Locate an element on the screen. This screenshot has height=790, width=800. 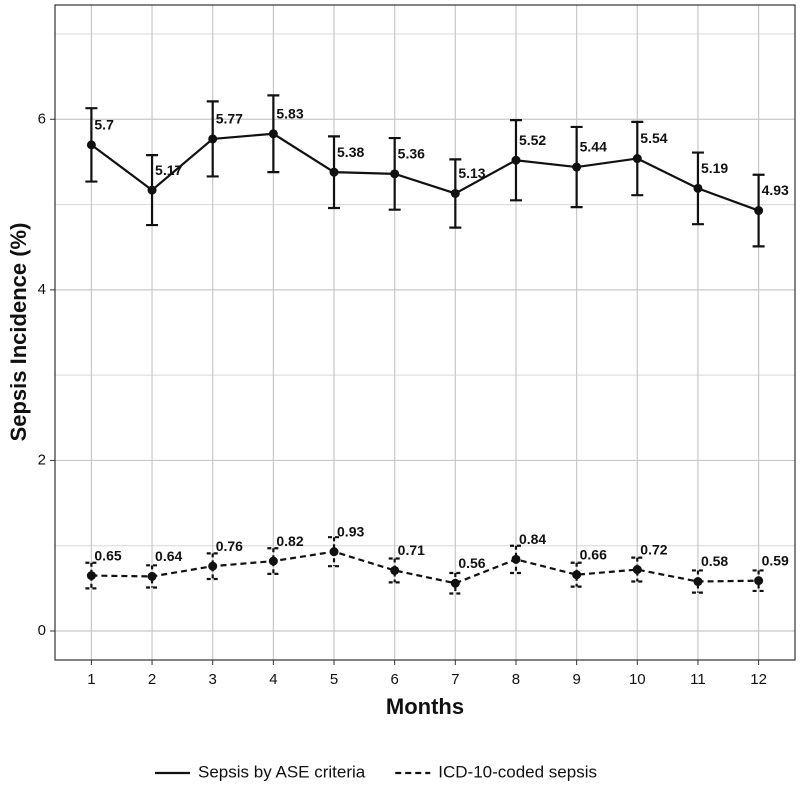
data-label: 4.93 is located at coordinates (775, 190).